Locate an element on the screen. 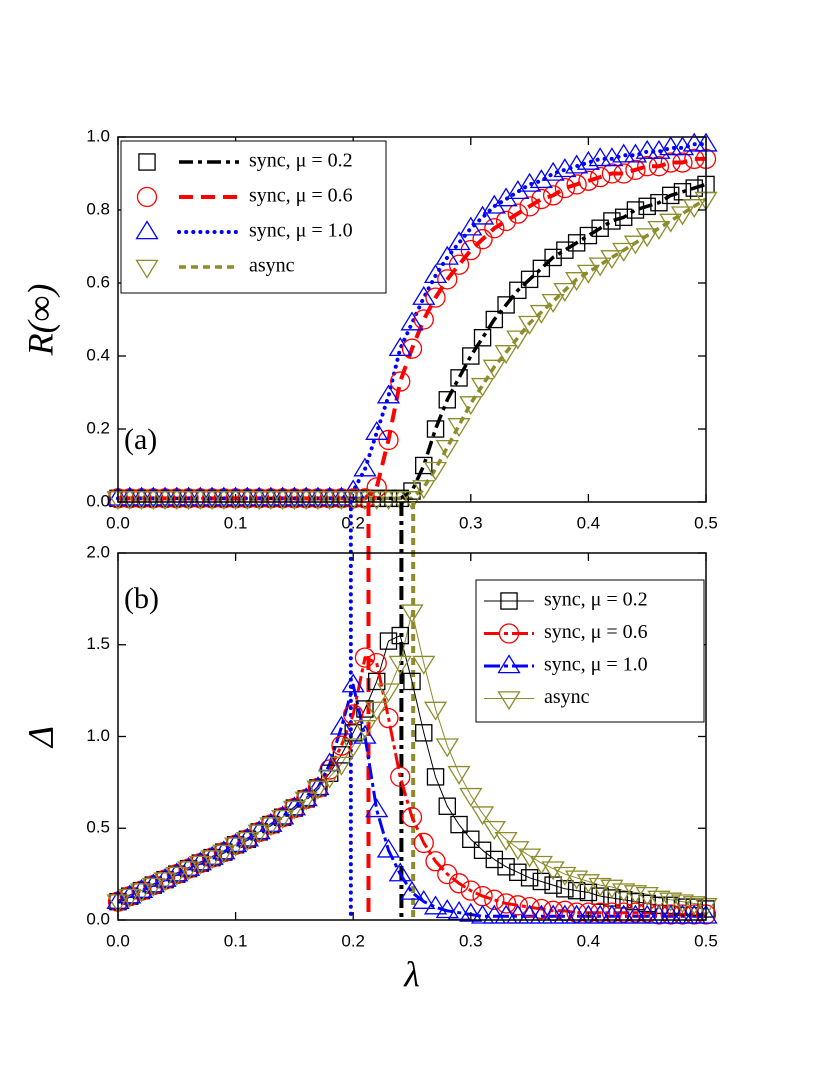 Image resolution: width=830 pixels, height=1075 pixels. legend-label: sync, μ = 1.0 is located at coordinates (301, 231).